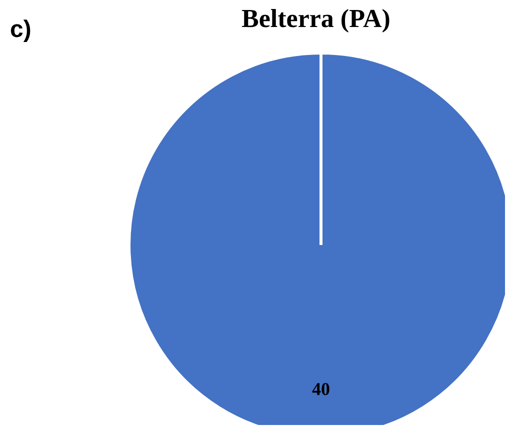 The width and height of the screenshot is (513, 433). What do you see at coordinates (321, 389) in the screenshot?
I see `data-label: 40` at bounding box center [321, 389].